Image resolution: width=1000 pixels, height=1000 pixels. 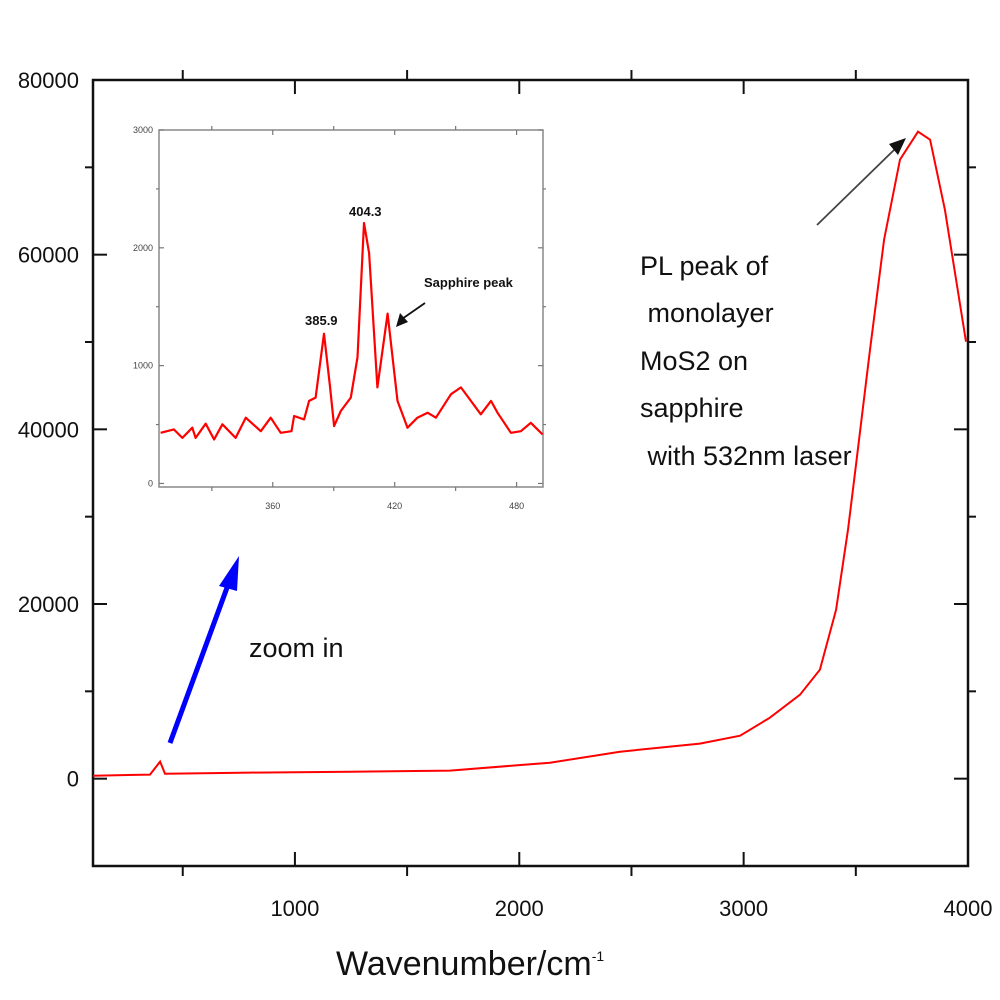 What do you see at coordinates (968, 908) in the screenshot?
I see `x-tick-label: 4000` at bounding box center [968, 908].